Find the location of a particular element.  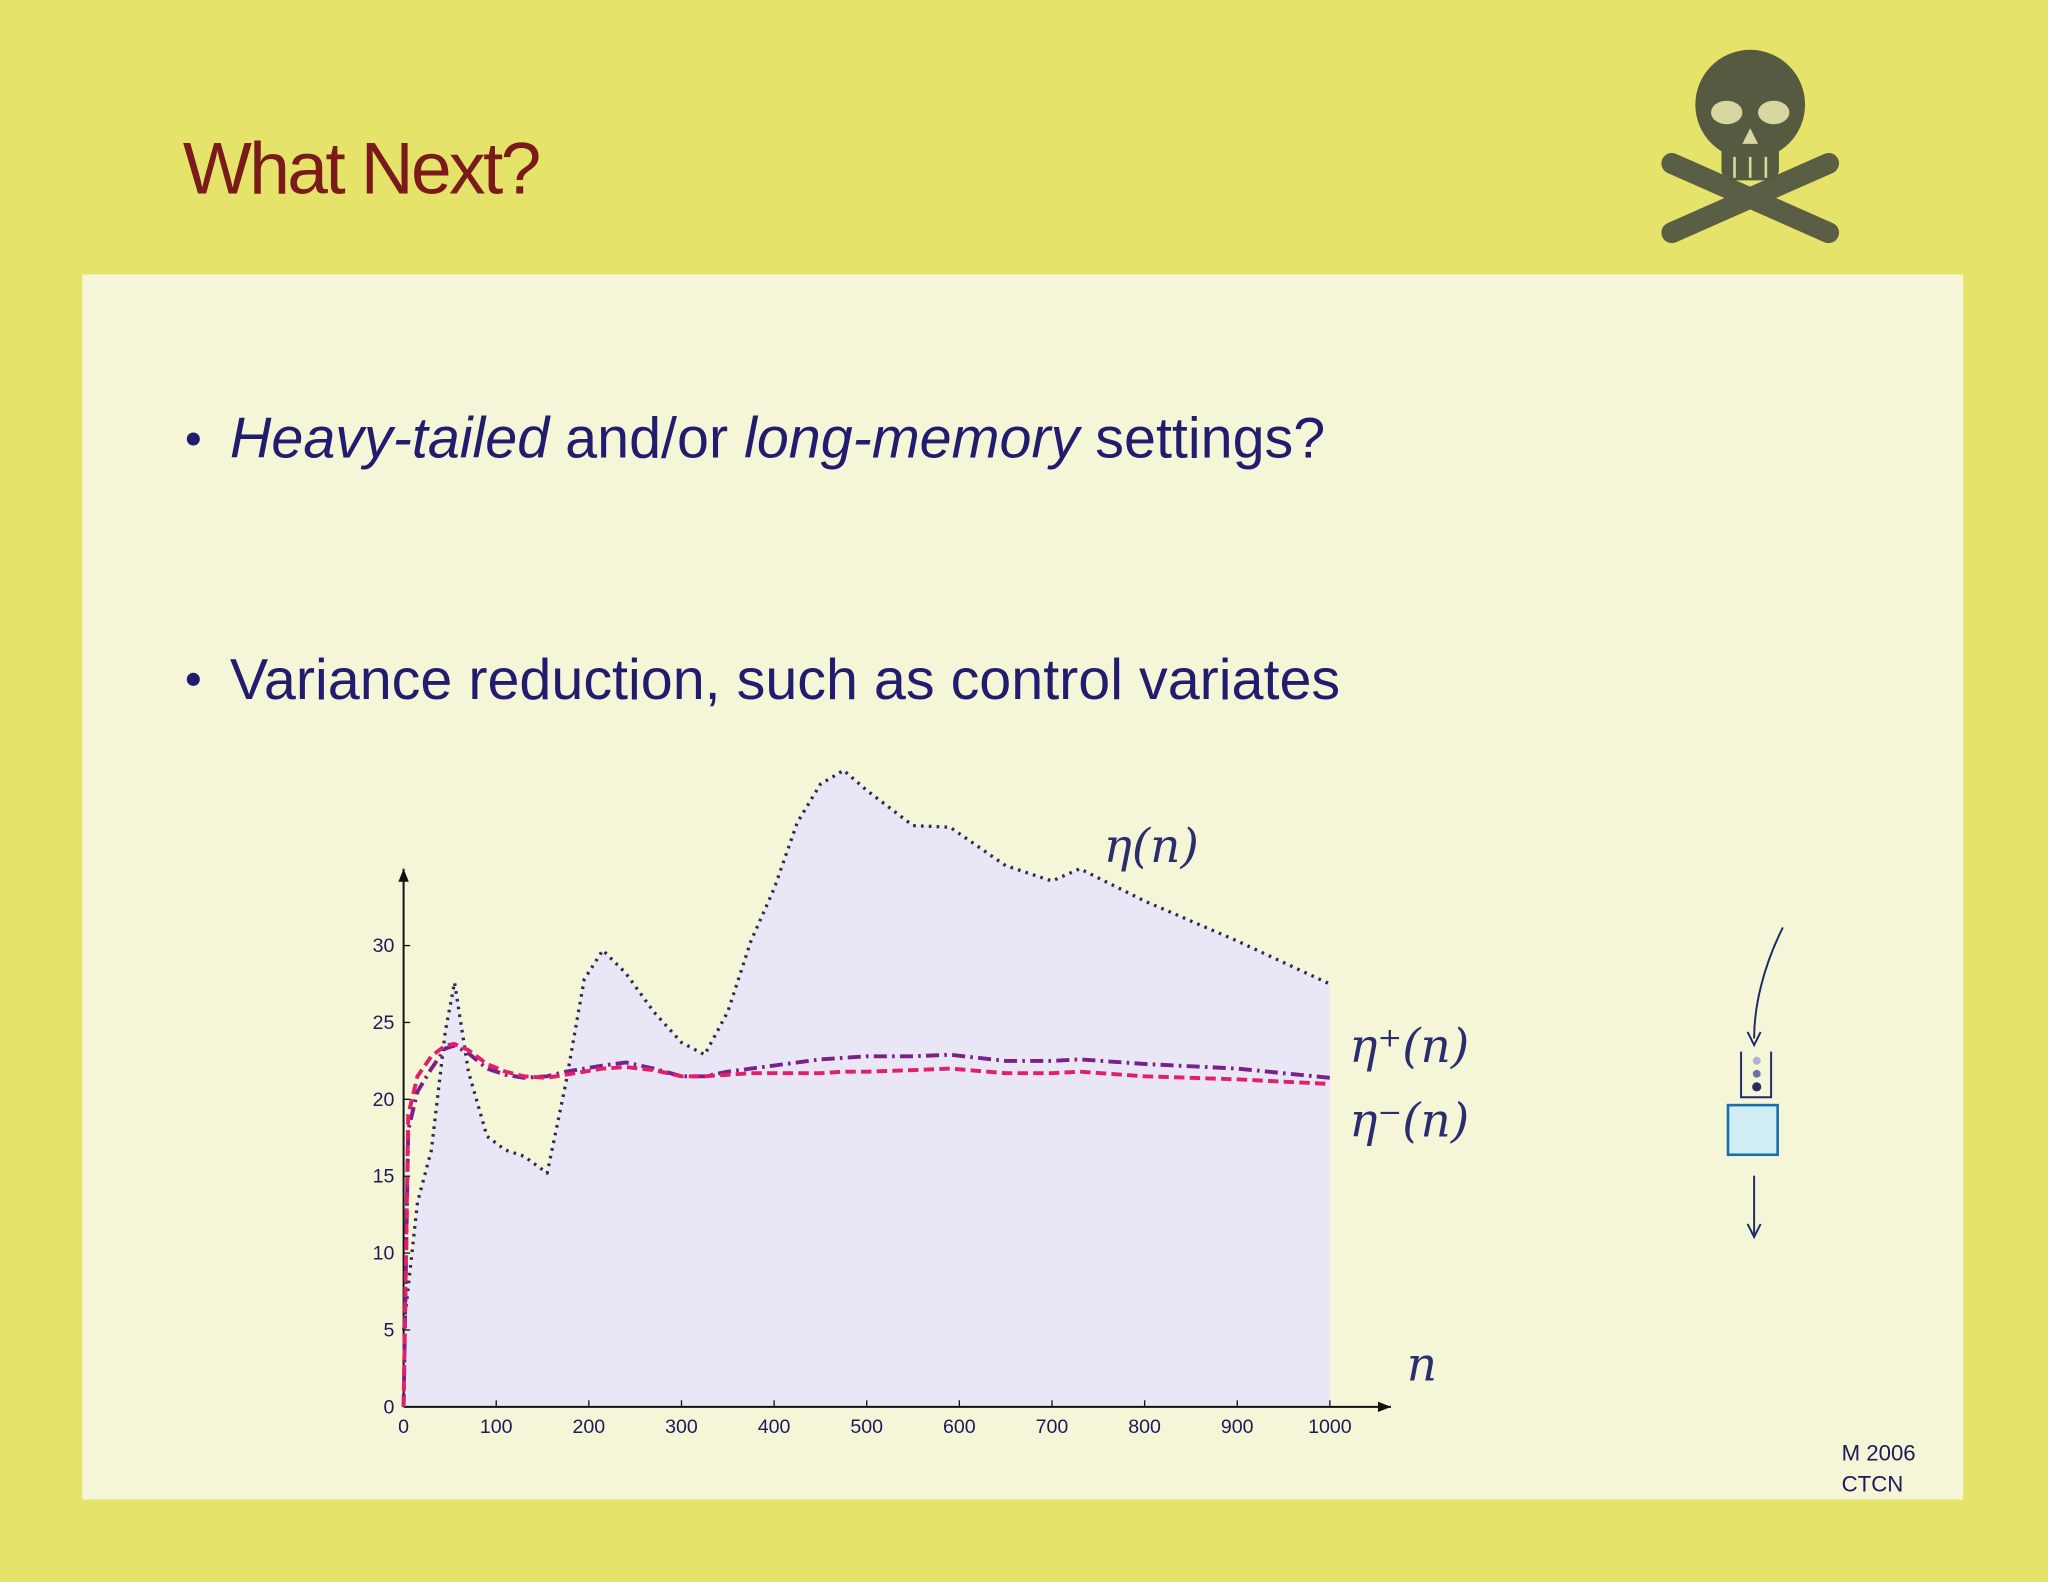

series-label: η⁻(n) is located at coordinates (1409, 1120).